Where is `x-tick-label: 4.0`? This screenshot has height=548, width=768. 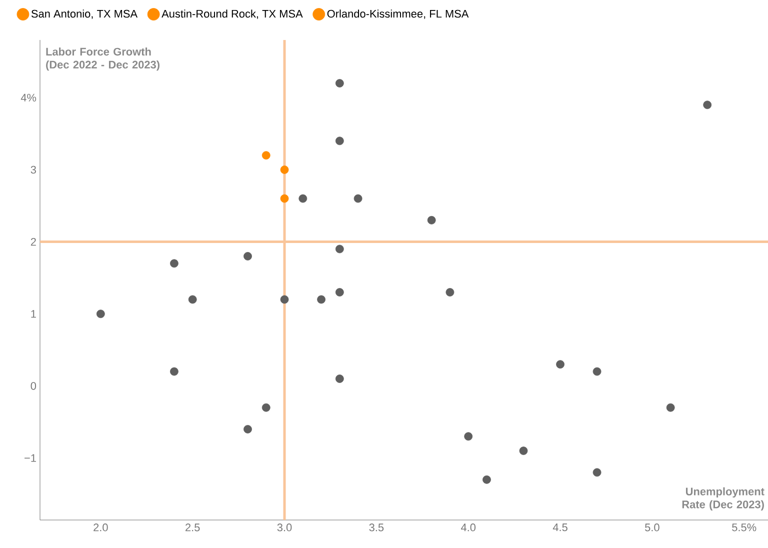
x-tick-label: 4.0 is located at coordinates (468, 528).